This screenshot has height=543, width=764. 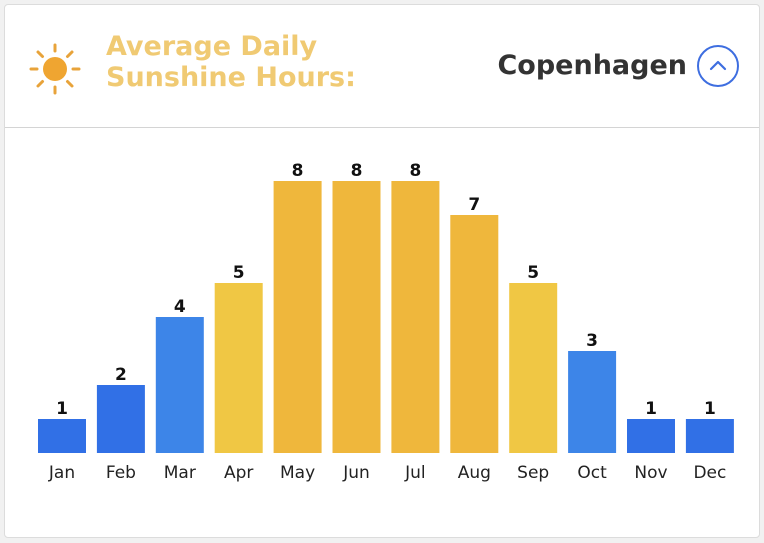 What do you see at coordinates (415, 473) in the screenshot?
I see `x-tick-jul: Jul` at bounding box center [415, 473].